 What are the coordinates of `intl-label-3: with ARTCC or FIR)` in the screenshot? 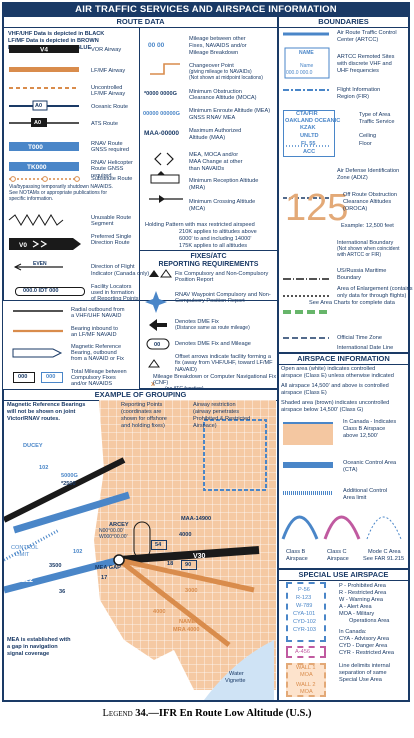 It's located at (359, 255).